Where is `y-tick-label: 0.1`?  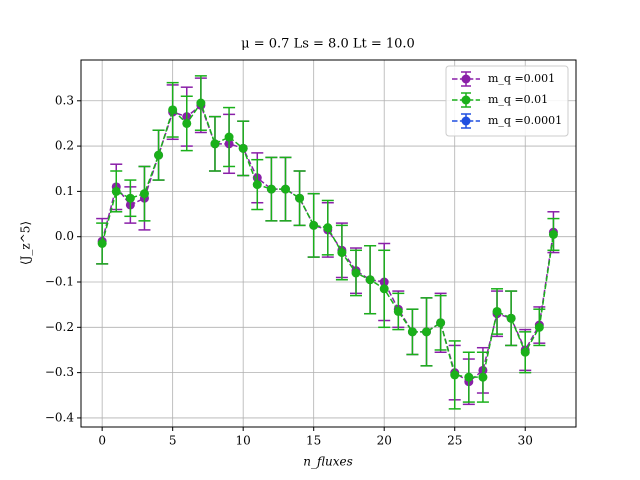
y-tick-label: 0.1 is located at coordinates (64, 191).